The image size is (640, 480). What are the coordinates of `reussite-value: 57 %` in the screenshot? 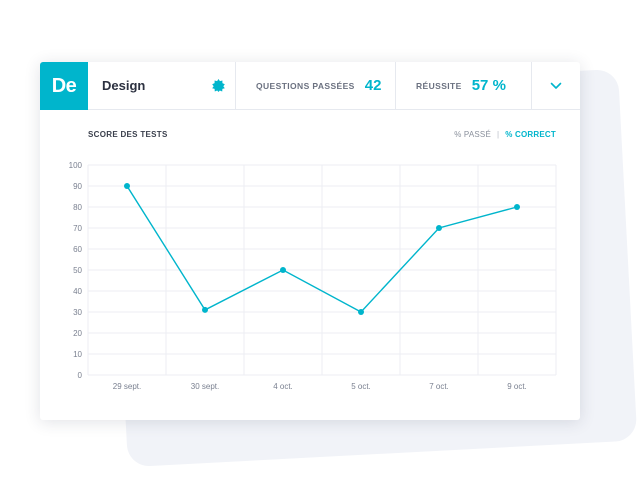 It's located at (488, 85).